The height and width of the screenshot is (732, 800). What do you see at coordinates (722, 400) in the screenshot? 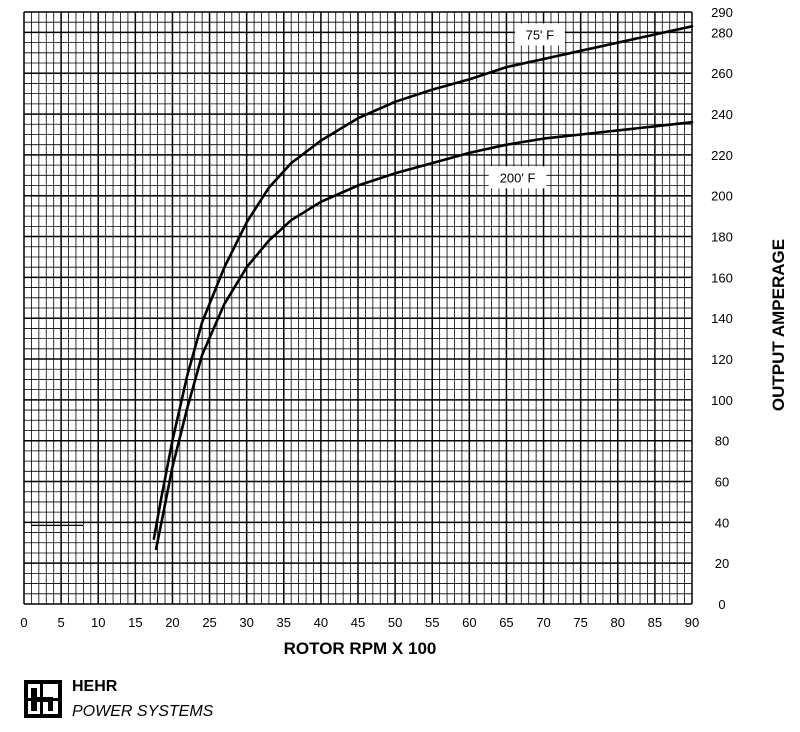
I see `y-tick-label: 100` at bounding box center [722, 400].